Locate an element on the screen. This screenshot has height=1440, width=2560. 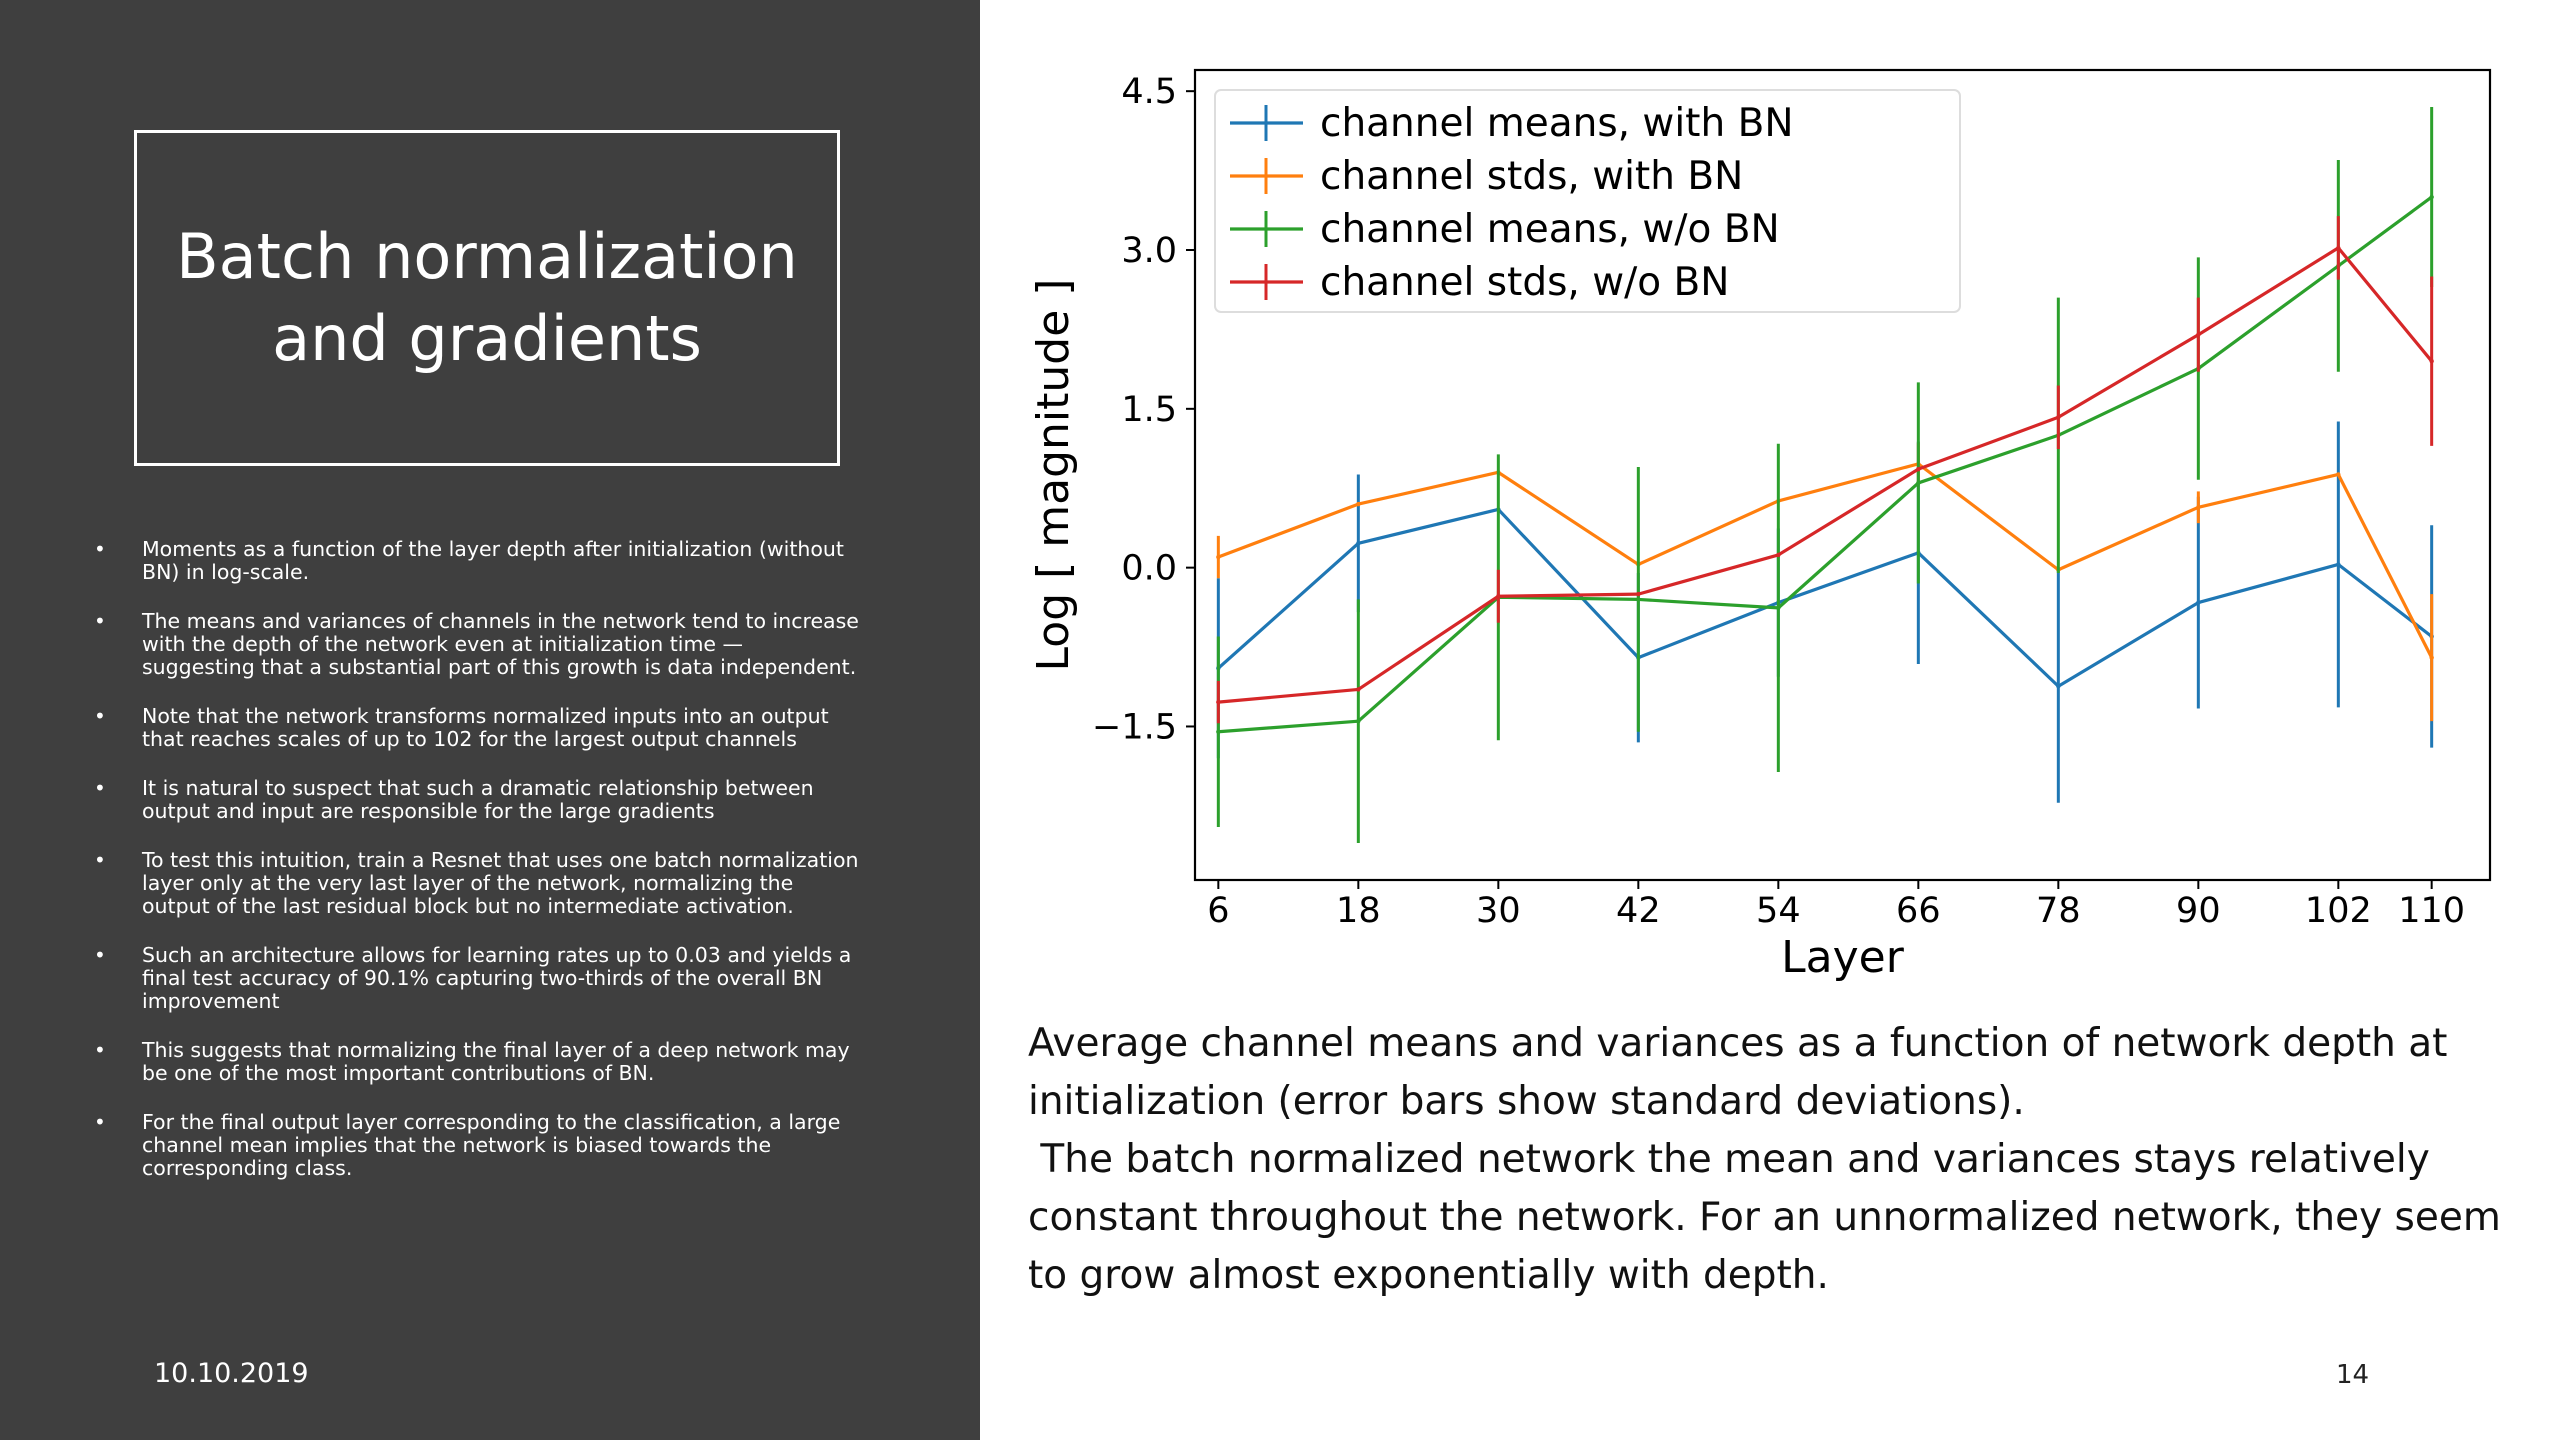
x-tick-label: 54 is located at coordinates (1778, 911).